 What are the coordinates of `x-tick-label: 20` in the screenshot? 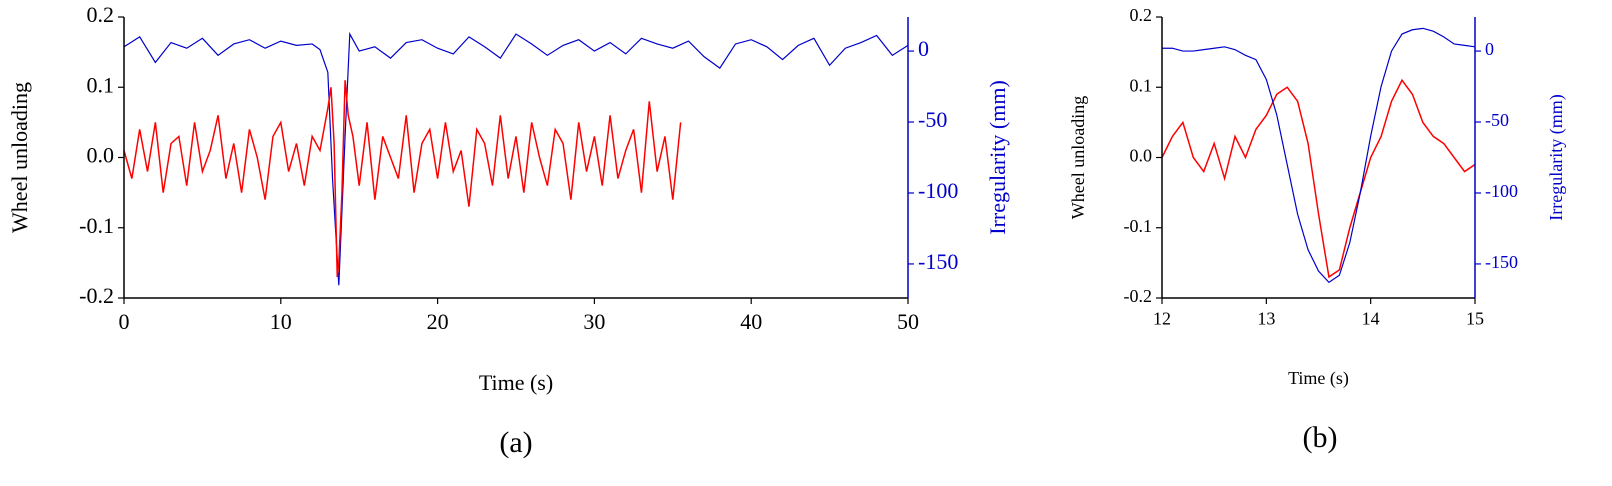 It's located at (438, 321).